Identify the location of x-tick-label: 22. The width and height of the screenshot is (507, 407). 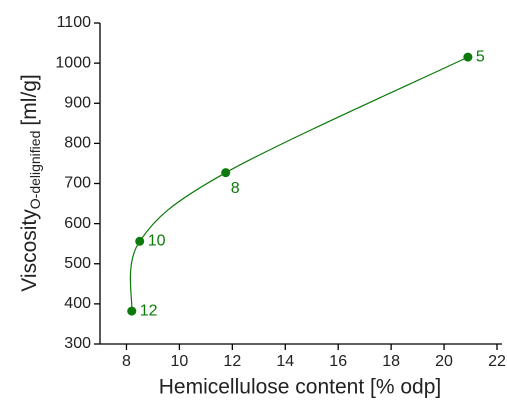
(497, 361).